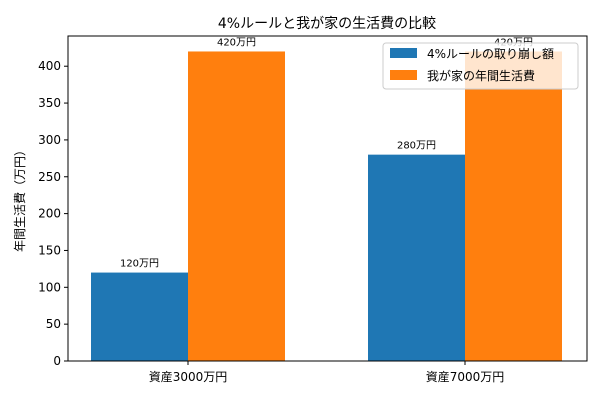  What do you see at coordinates (19, 198) in the screenshot?
I see `y-axis-label: 年間生活費（万円）` at bounding box center [19, 198].